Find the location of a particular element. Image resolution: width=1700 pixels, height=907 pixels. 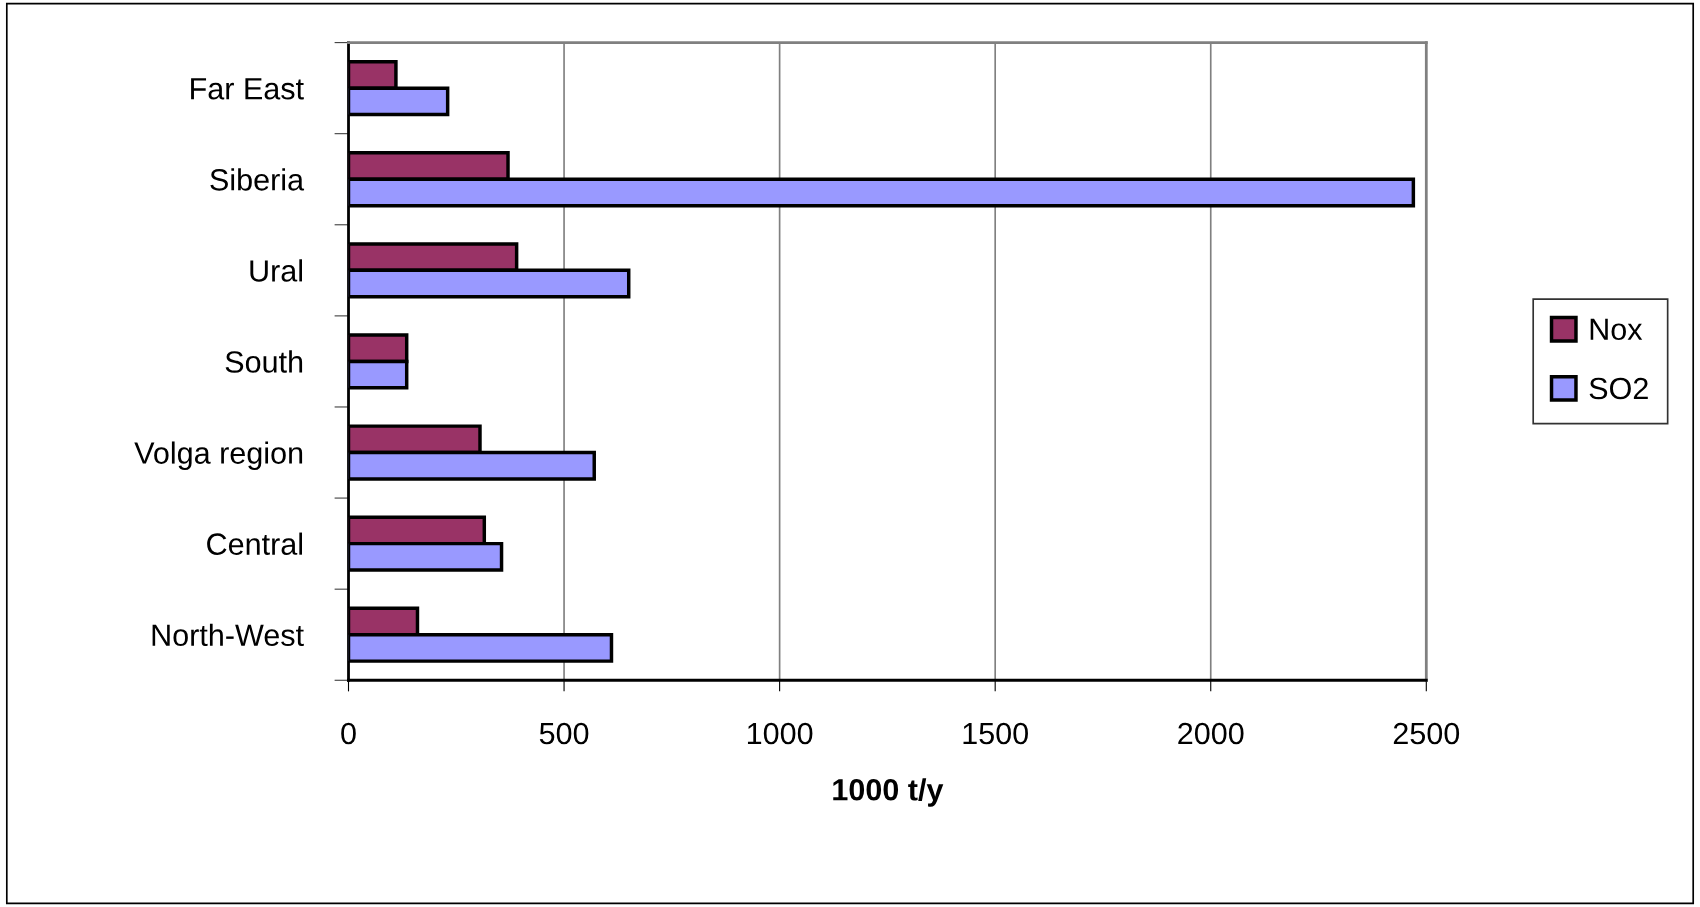

x-tick-label: 0 is located at coordinates (348, 733).